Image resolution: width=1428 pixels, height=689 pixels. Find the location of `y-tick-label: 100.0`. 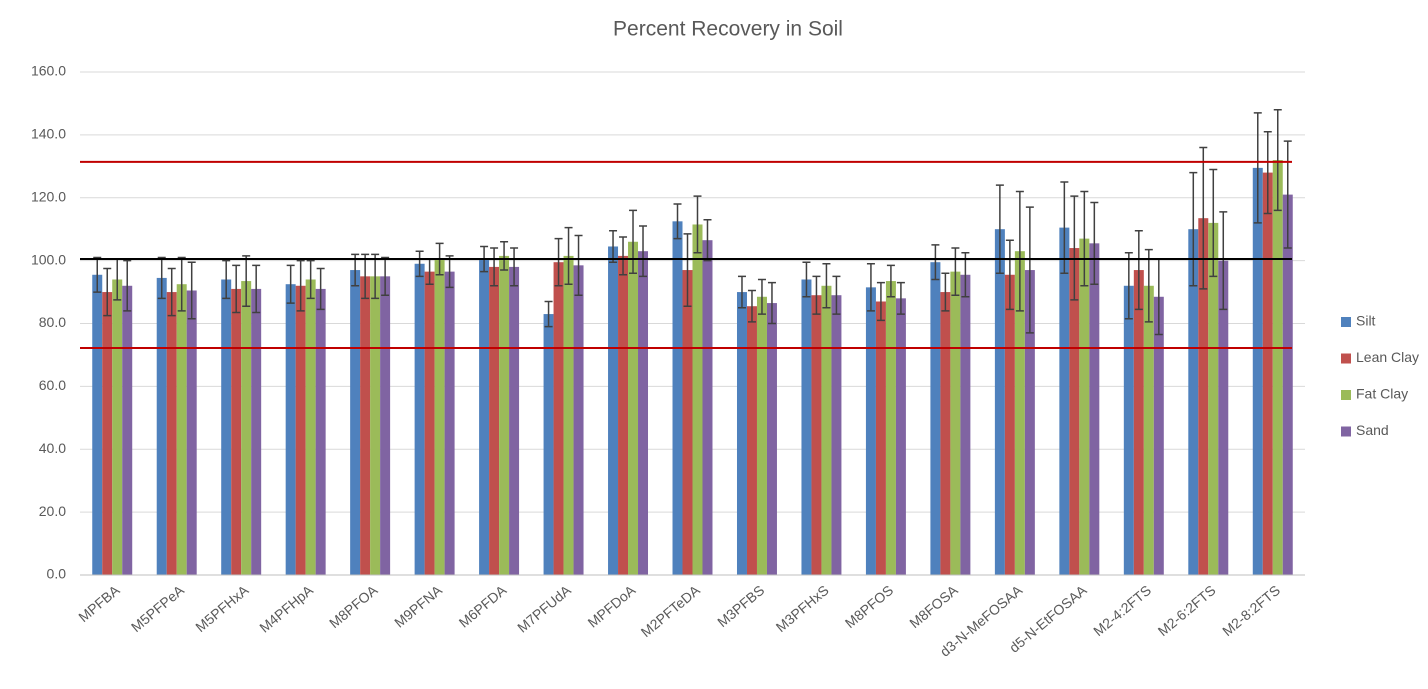

y-tick-label: 100.0 is located at coordinates (48, 259).